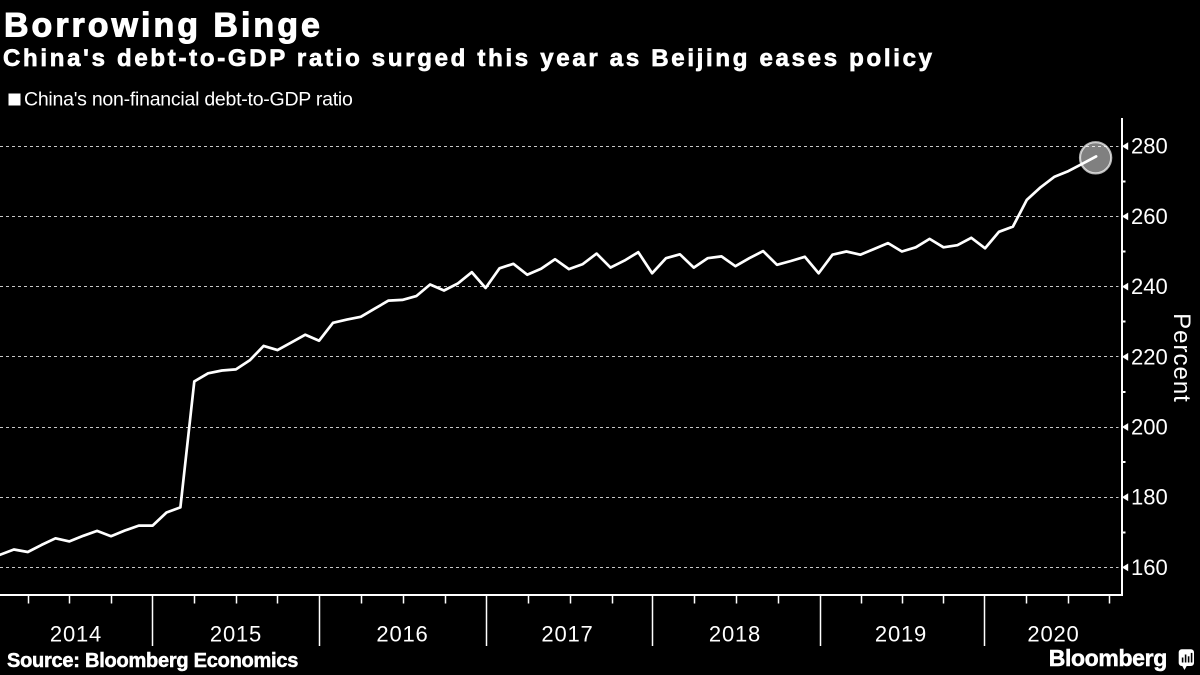 The height and width of the screenshot is (675, 1200). I want to click on svg-text: 2019, so click(901, 634).